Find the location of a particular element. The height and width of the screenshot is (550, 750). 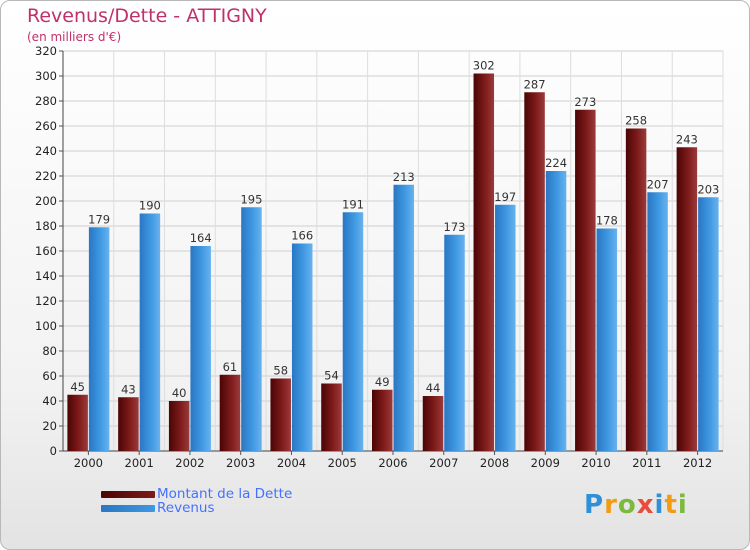

x-tick-label: 2002 is located at coordinates (189, 463).